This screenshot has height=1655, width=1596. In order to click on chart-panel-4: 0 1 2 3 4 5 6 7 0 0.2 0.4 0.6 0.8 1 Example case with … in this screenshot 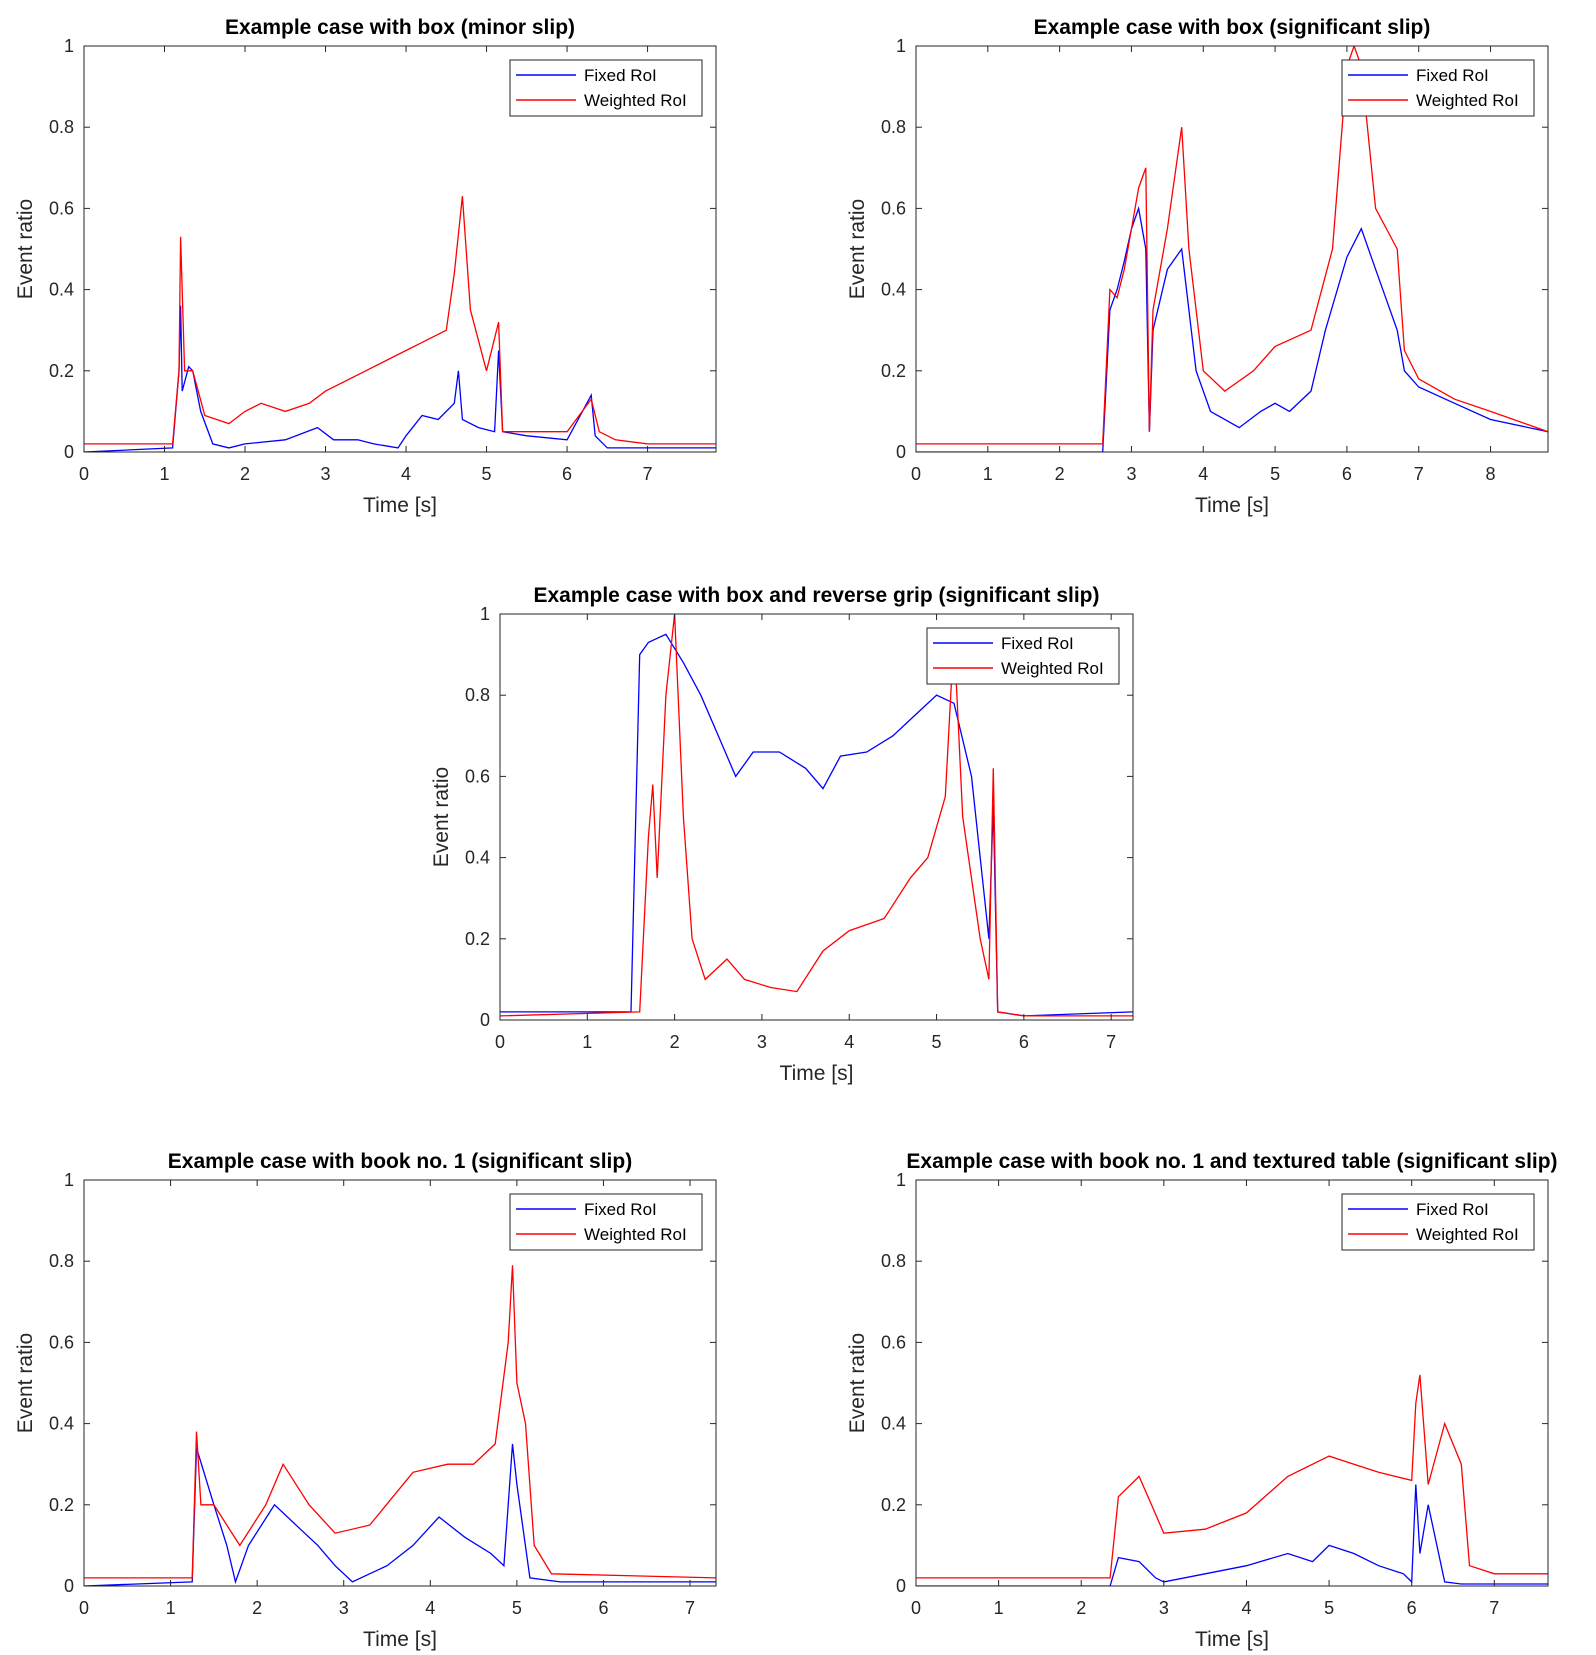, I will do `click(365, 1400)`.